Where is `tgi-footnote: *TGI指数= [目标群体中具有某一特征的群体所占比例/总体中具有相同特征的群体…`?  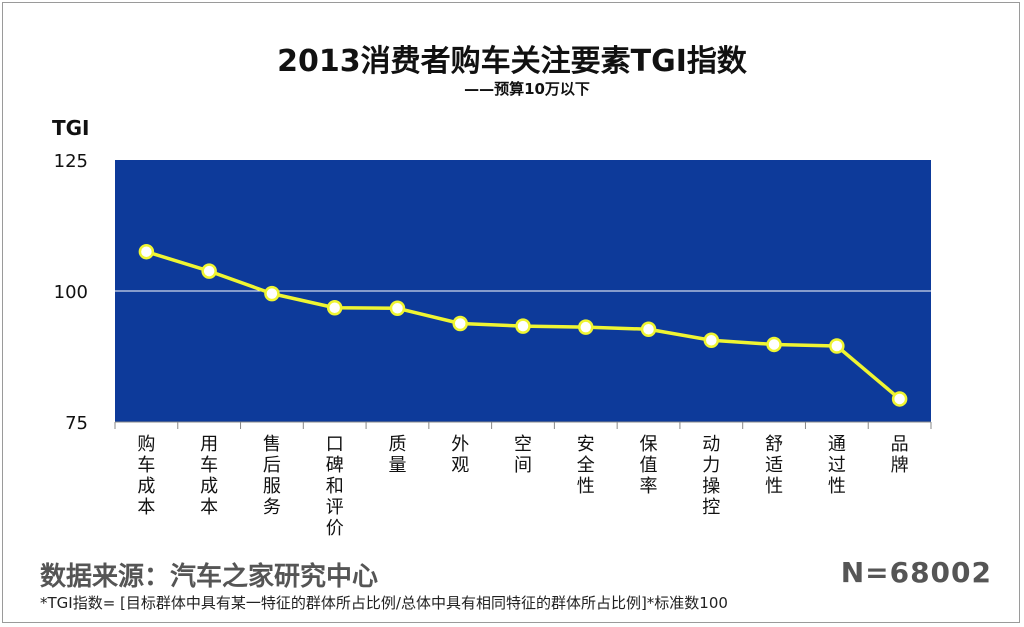
tgi-footnote: *TGI指数= [目标群体中具有某一特征的群体所占比例/总体中具有相同特征的群体… is located at coordinates (384, 603).